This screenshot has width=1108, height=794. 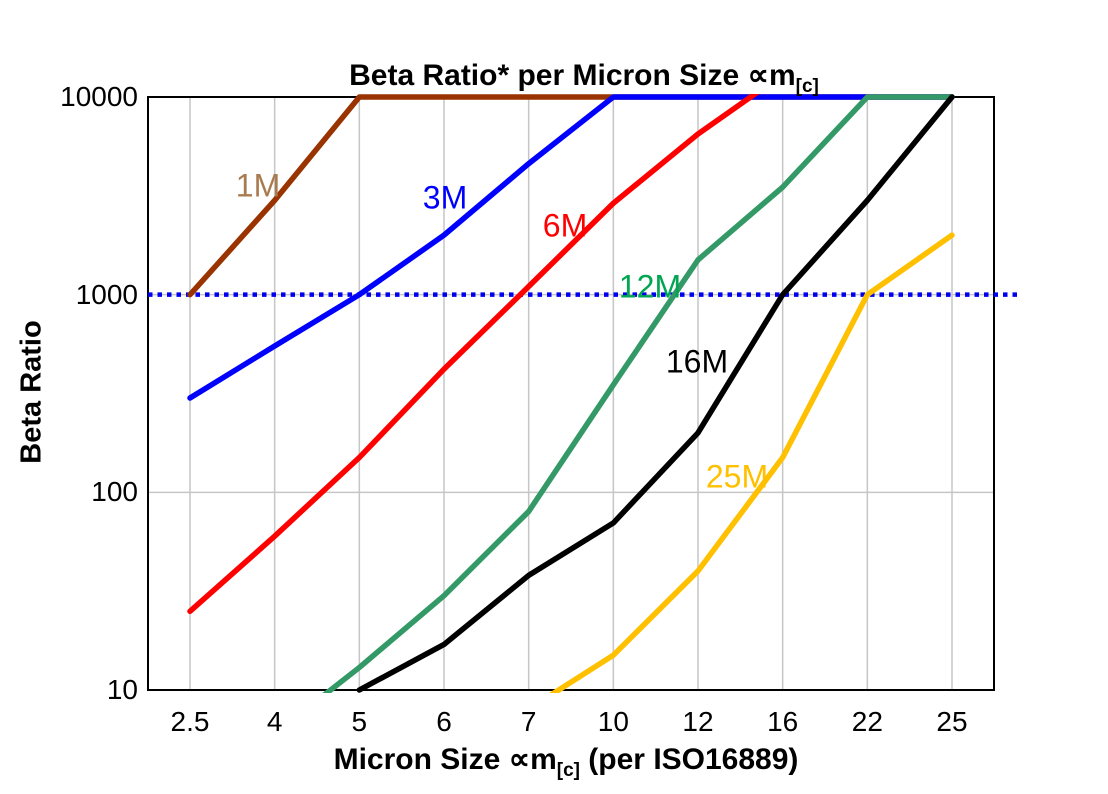 I want to click on series-label-6M: 6M, so click(x=565, y=225).